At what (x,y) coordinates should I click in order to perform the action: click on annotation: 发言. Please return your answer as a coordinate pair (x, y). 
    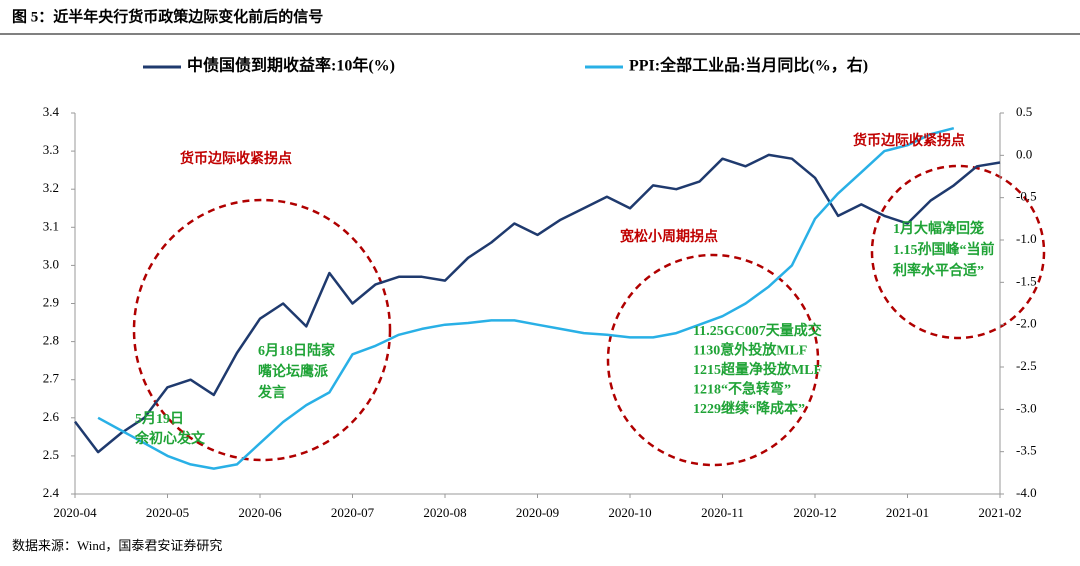
    Looking at the image, I should click on (271, 392).